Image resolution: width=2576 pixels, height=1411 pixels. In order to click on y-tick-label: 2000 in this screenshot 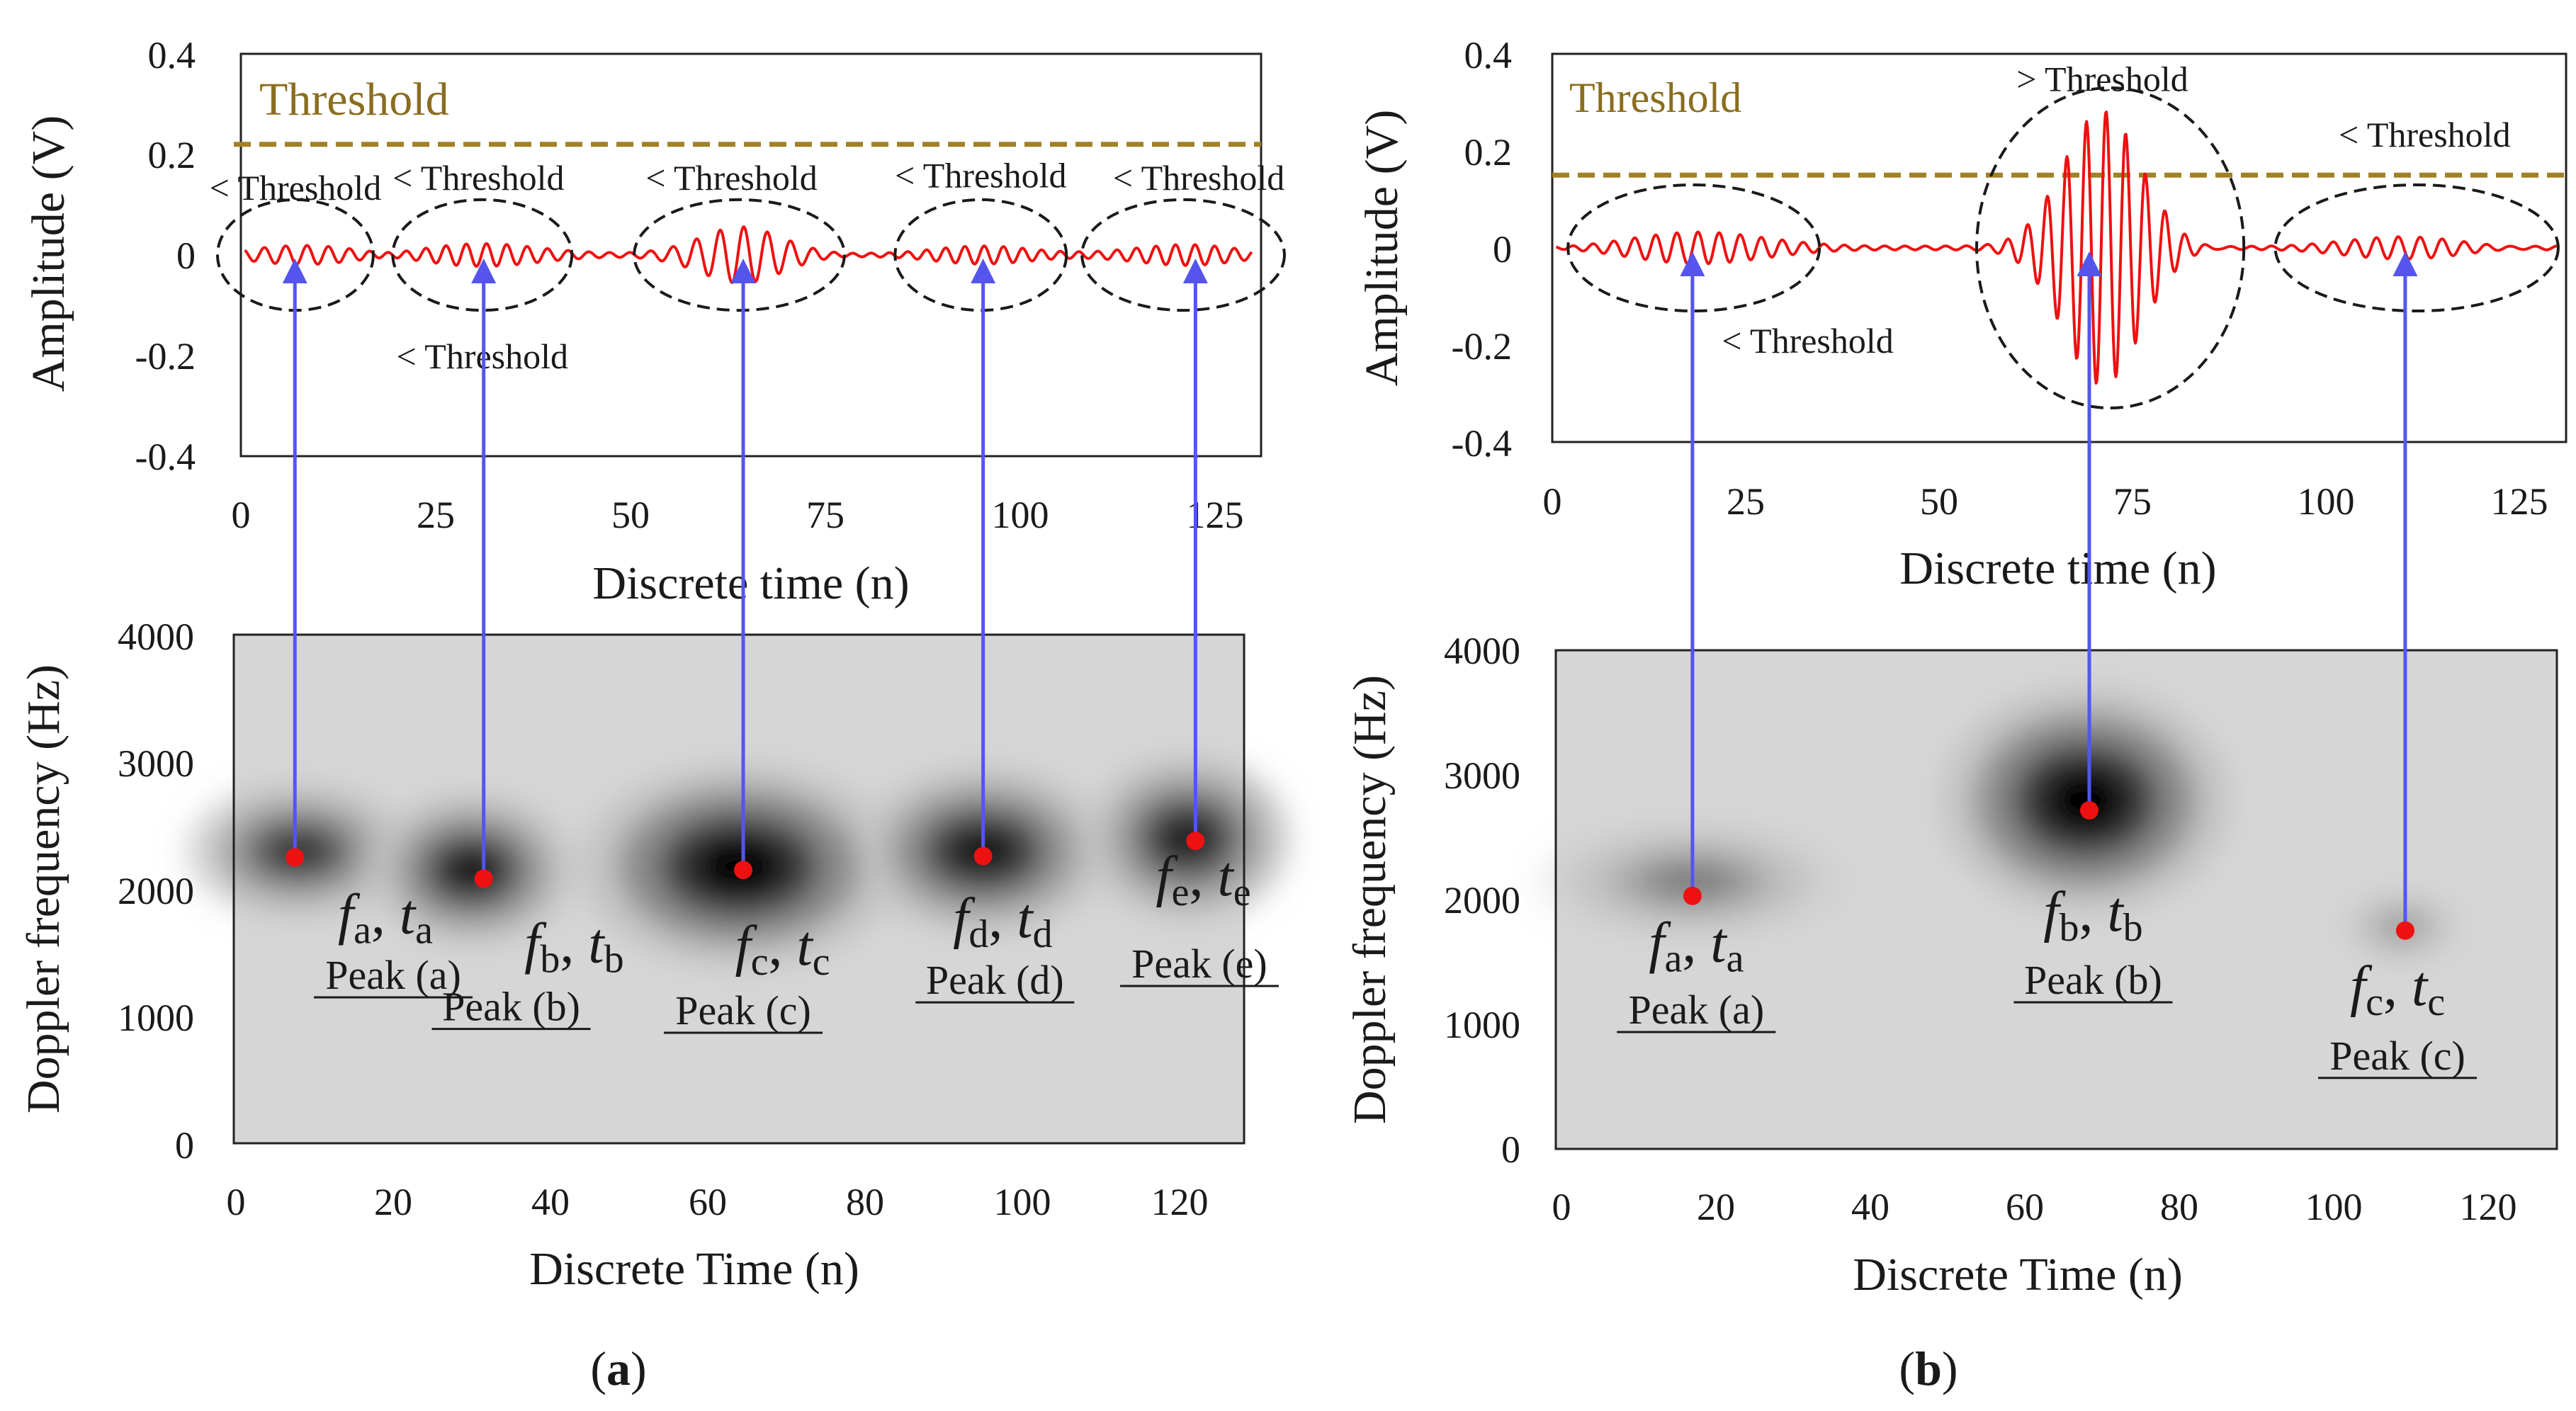, I will do `click(1482, 901)`.